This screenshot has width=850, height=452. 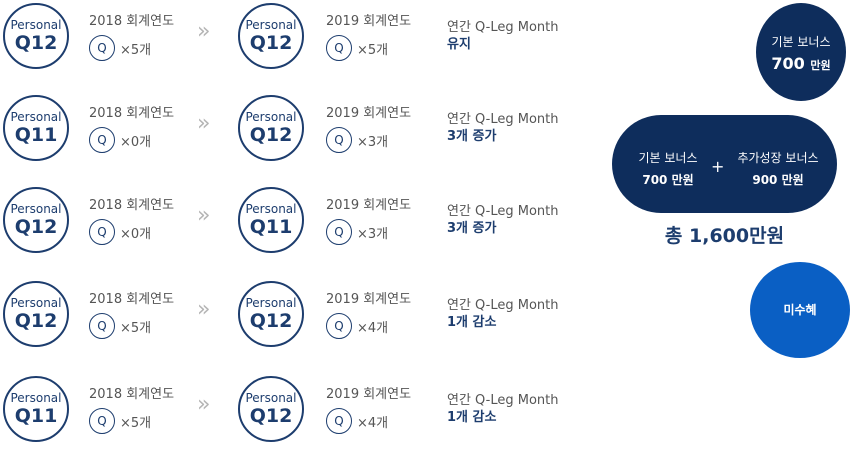 I want to click on basic-bonus-circle: 기본 보너스 700 만원, so click(x=801, y=52).